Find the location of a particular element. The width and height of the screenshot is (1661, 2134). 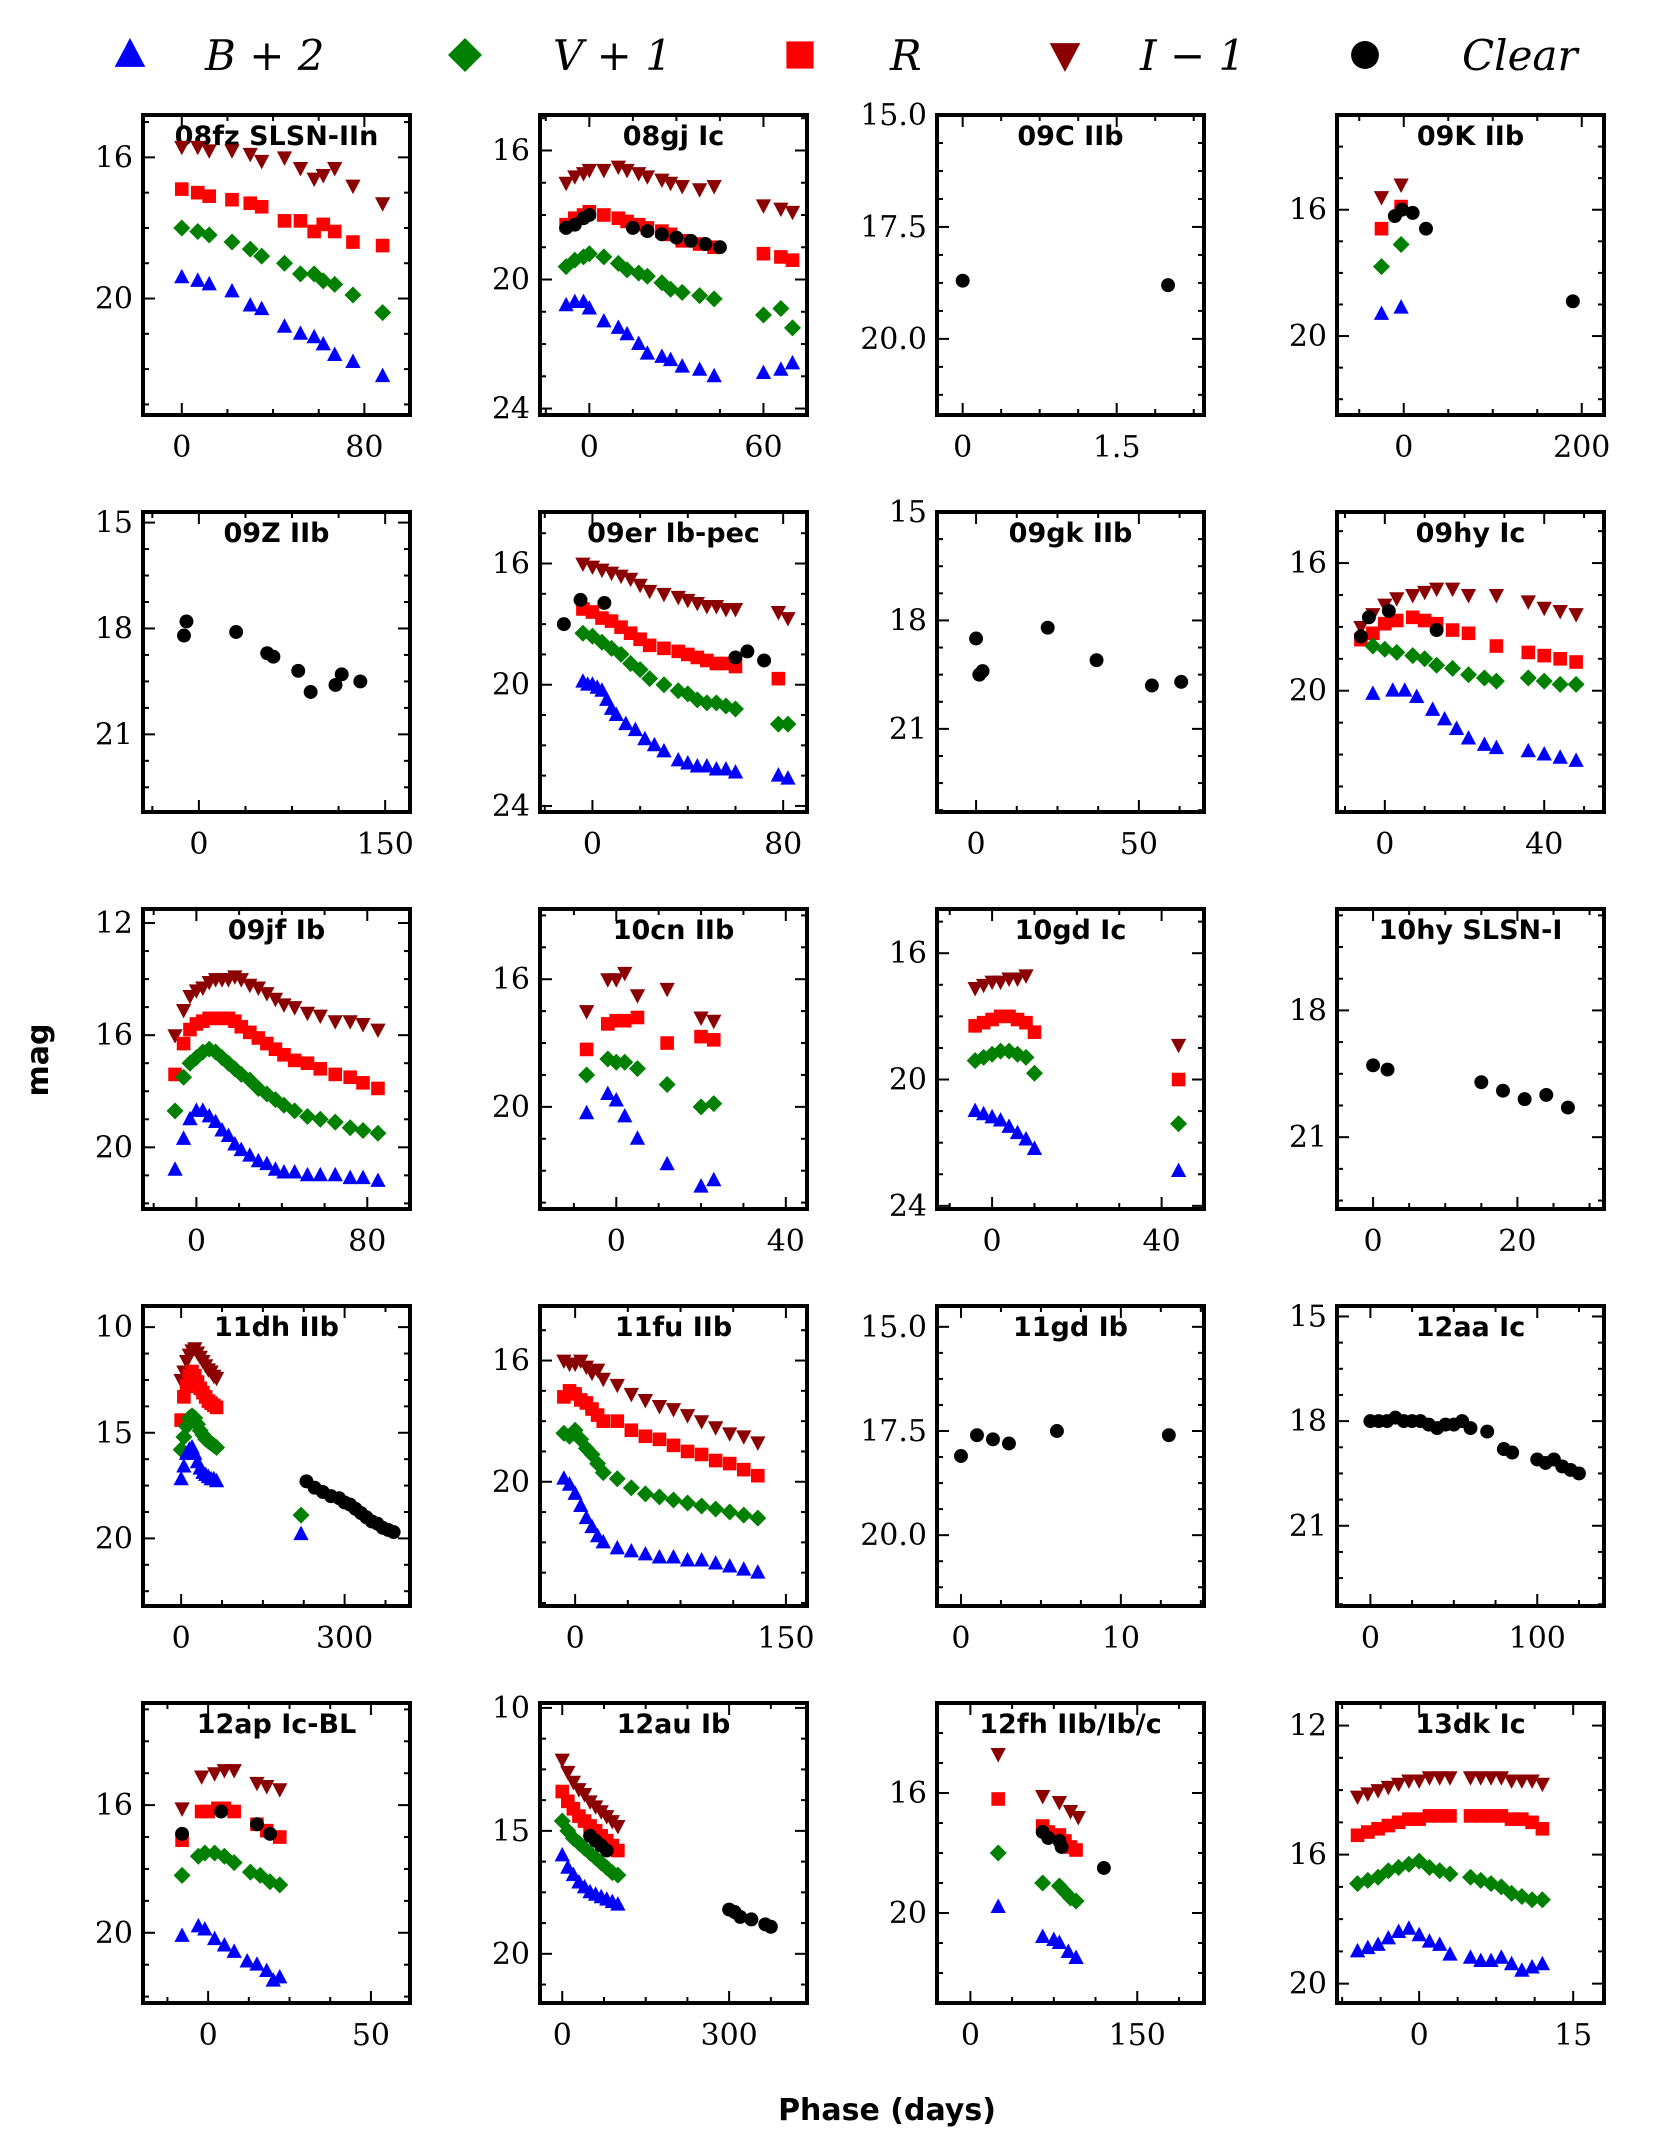

series-B is located at coordinates (1391, 309).